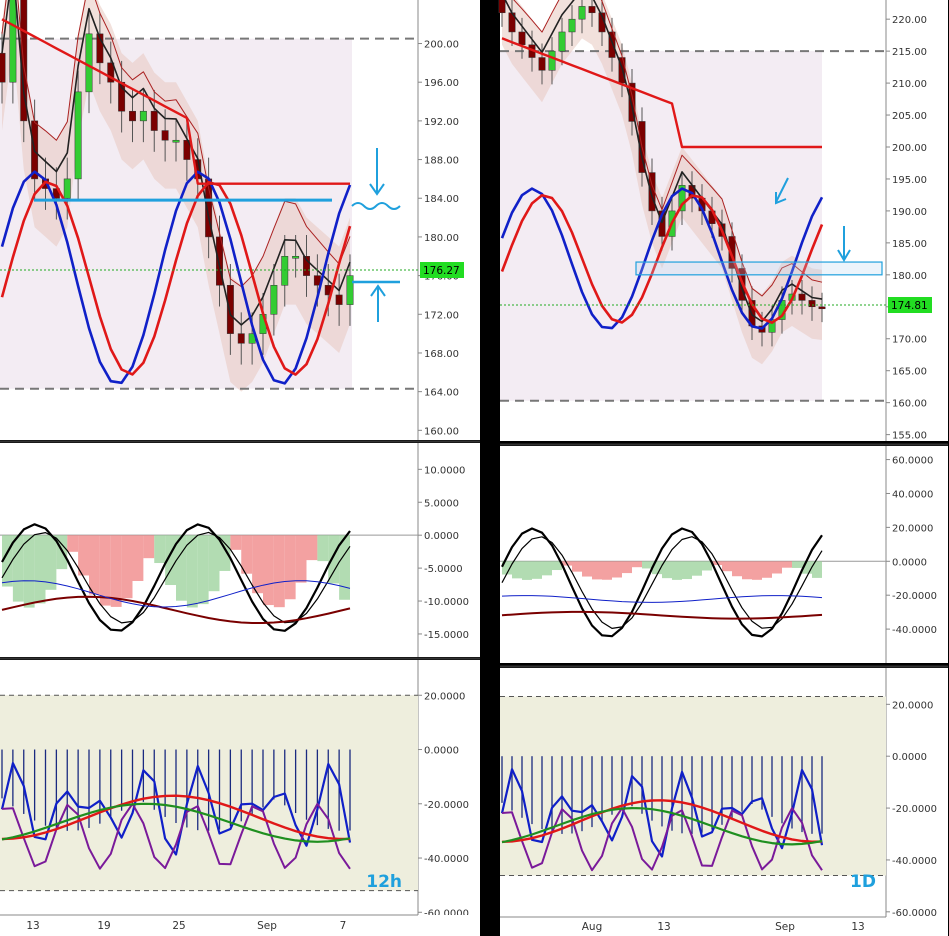 The image size is (949, 936). Describe the element at coordinates (909, 20) in the screenshot. I see `y-tick-label: 220.00` at that location.